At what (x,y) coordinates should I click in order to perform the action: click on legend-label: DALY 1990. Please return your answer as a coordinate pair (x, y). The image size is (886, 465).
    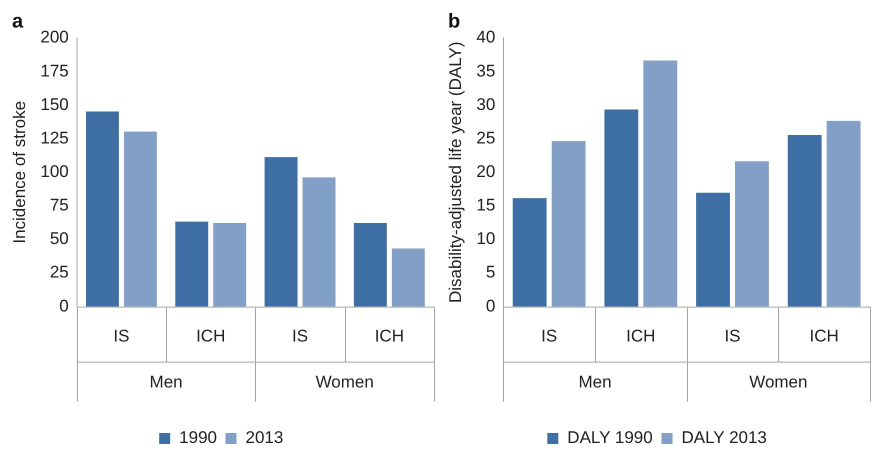
    Looking at the image, I should click on (610, 438).